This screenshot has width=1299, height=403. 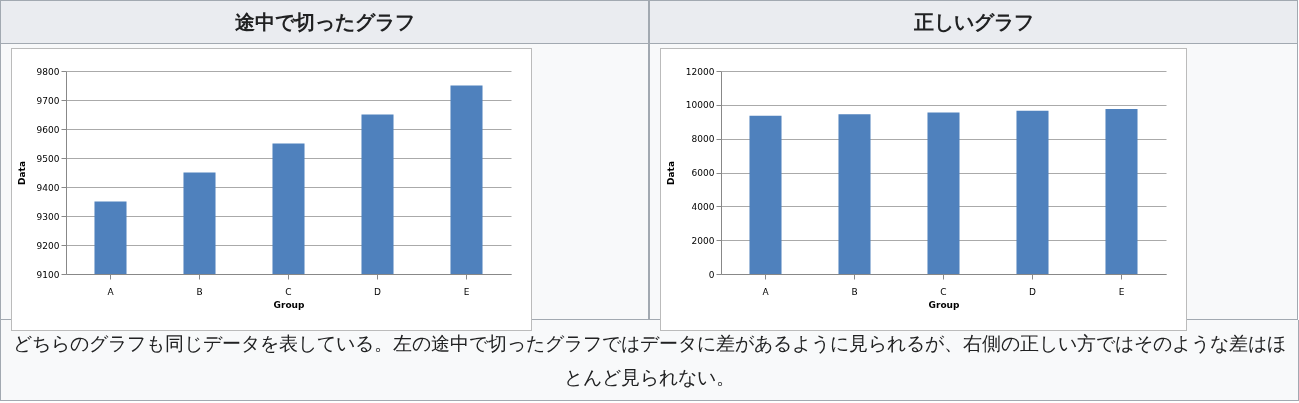 I want to click on y-tick-label: 10000, so click(x=700, y=105).